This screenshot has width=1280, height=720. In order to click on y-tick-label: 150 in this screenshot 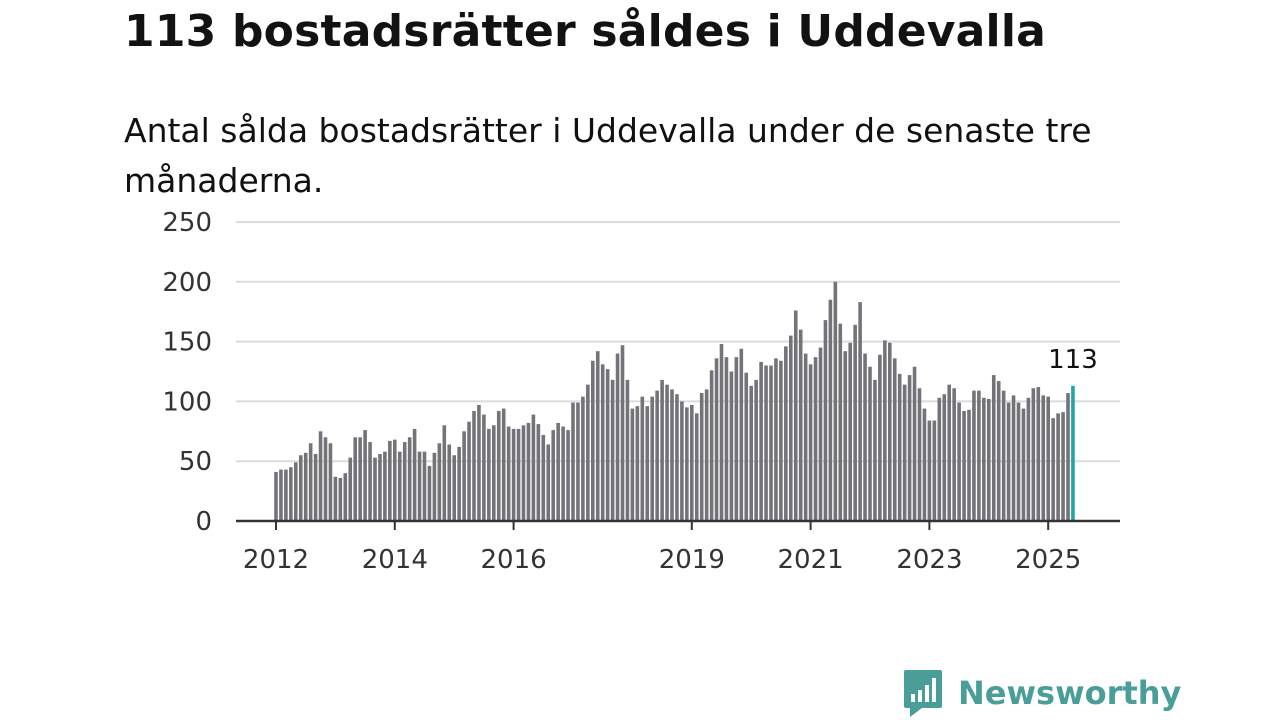, I will do `click(187, 343)`.